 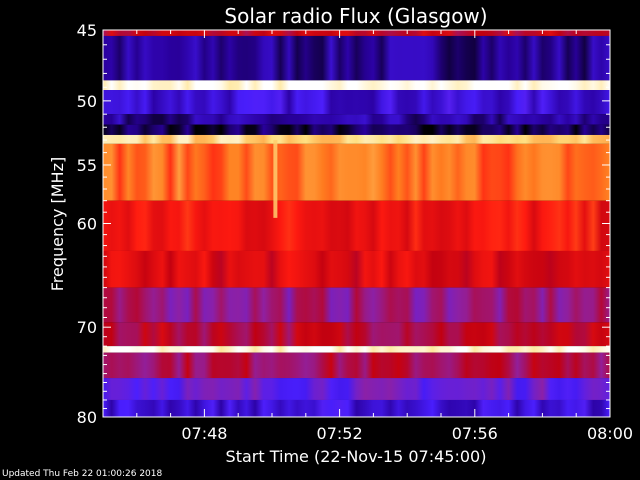 What do you see at coordinates (356, 456) in the screenshot?
I see `x-axis-label: Start Time (22-Nov-15 07:45:00)` at bounding box center [356, 456].